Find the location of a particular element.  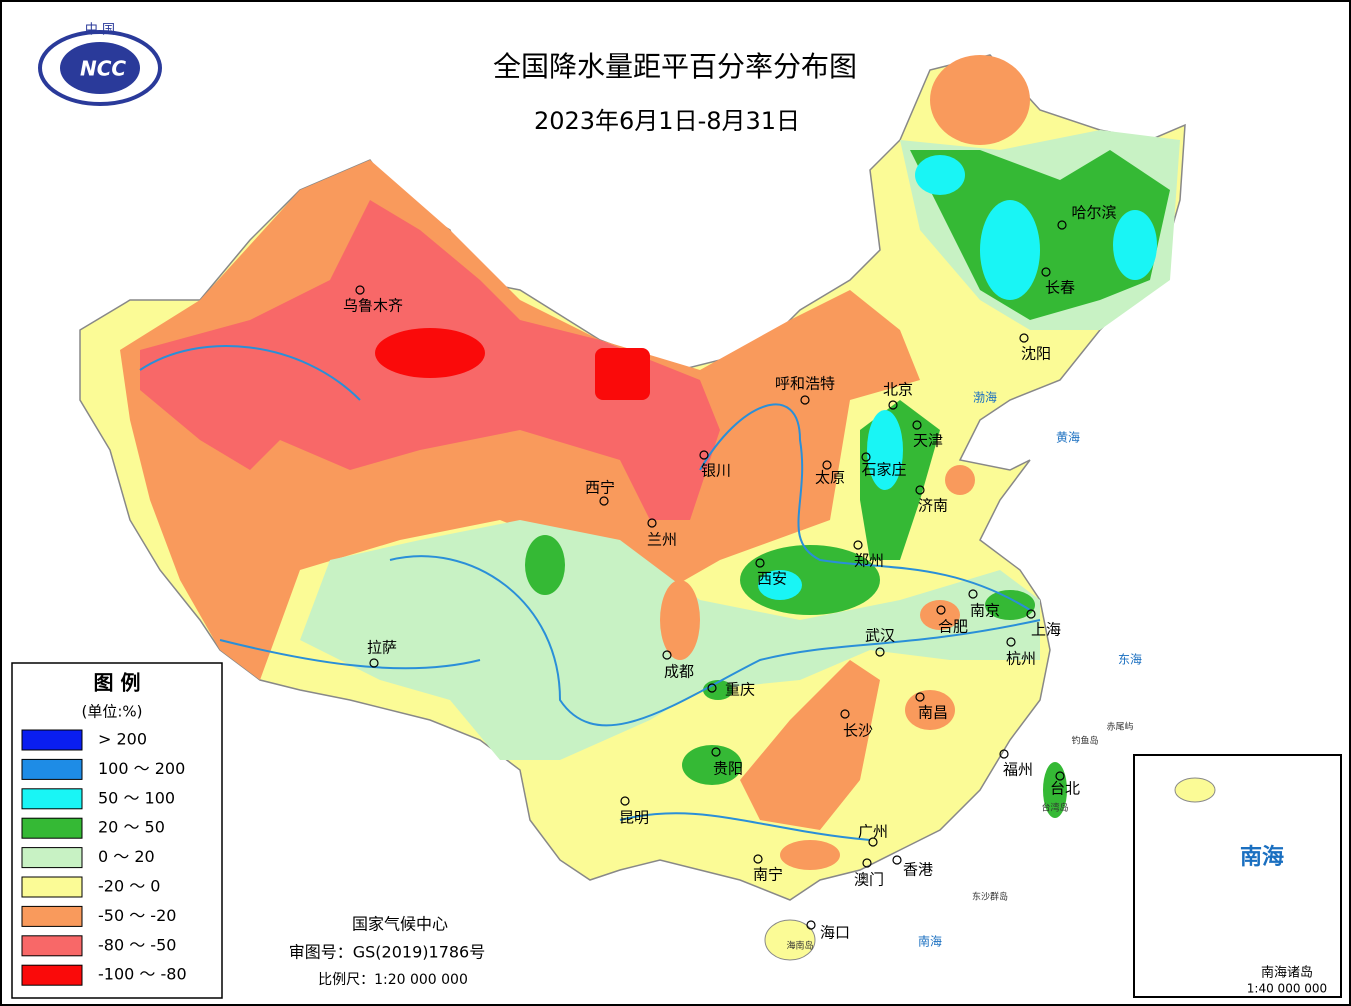

city-label: 澳门 is located at coordinates (869, 880).